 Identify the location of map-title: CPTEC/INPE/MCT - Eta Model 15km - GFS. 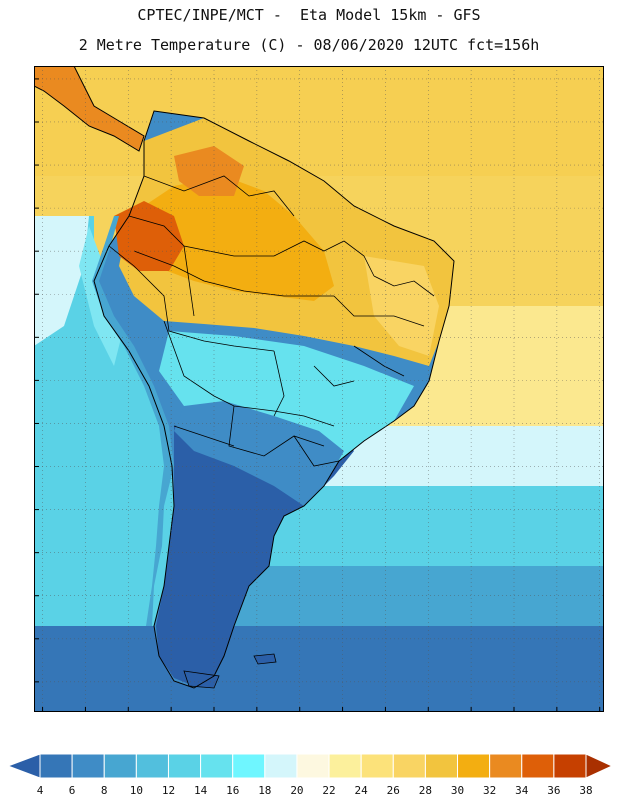
(309, 15).